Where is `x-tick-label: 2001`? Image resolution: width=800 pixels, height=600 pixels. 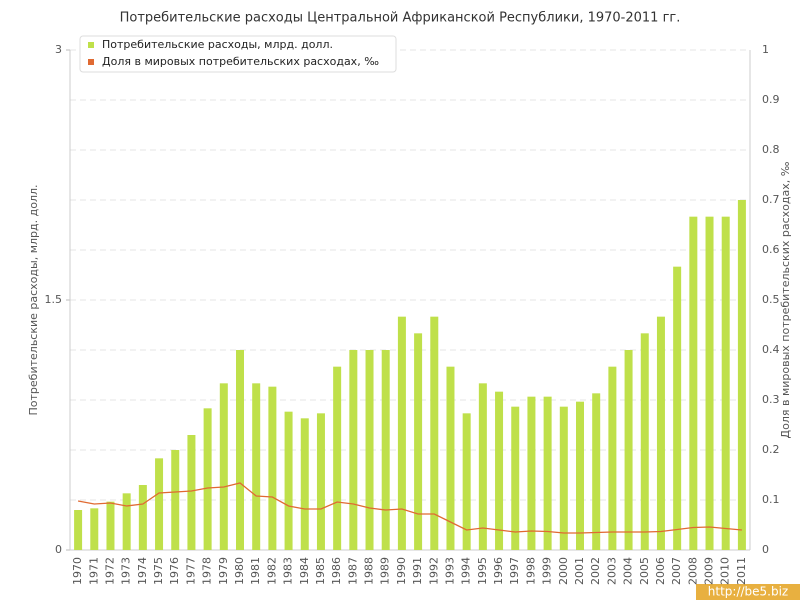
x-tick-label: 2001 is located at coordinates (579, 571).